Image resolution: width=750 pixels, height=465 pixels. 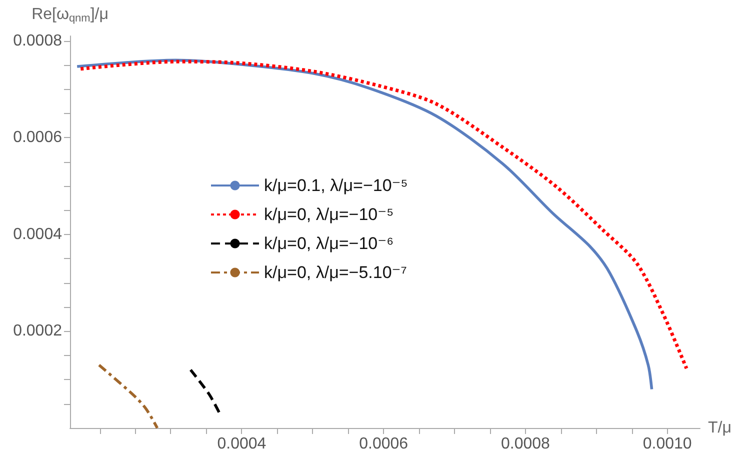 I want to click on x-tick-label: 0.0008, so click(x=525, y=444).